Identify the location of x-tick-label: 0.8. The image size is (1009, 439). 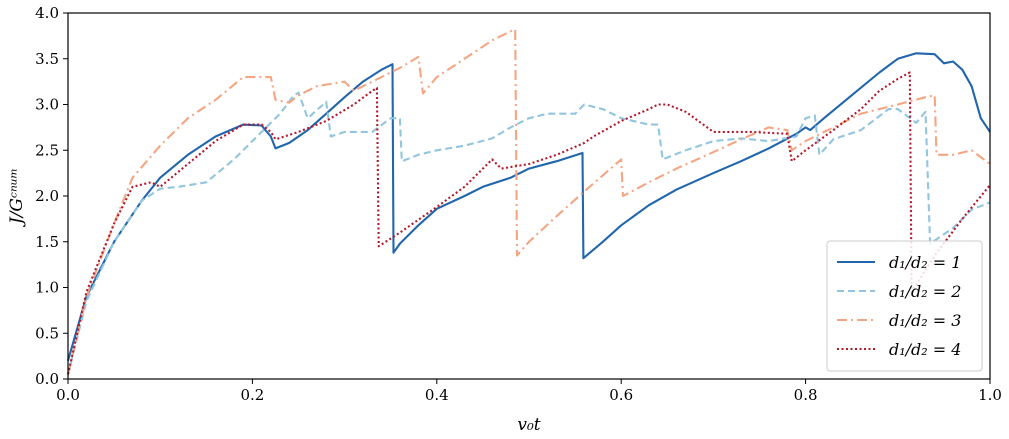
(806, 395).